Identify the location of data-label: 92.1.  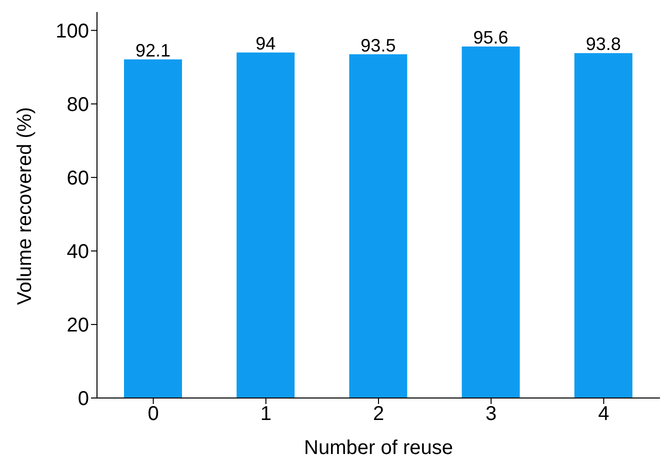
(153, 50).